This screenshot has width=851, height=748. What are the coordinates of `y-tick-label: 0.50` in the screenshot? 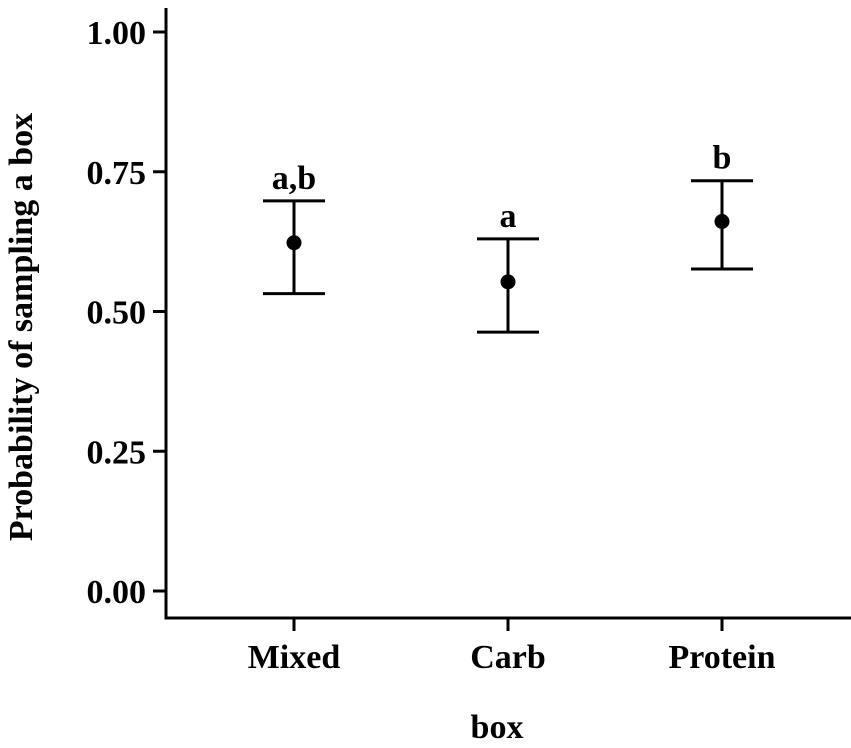 It's located at (117, 313).